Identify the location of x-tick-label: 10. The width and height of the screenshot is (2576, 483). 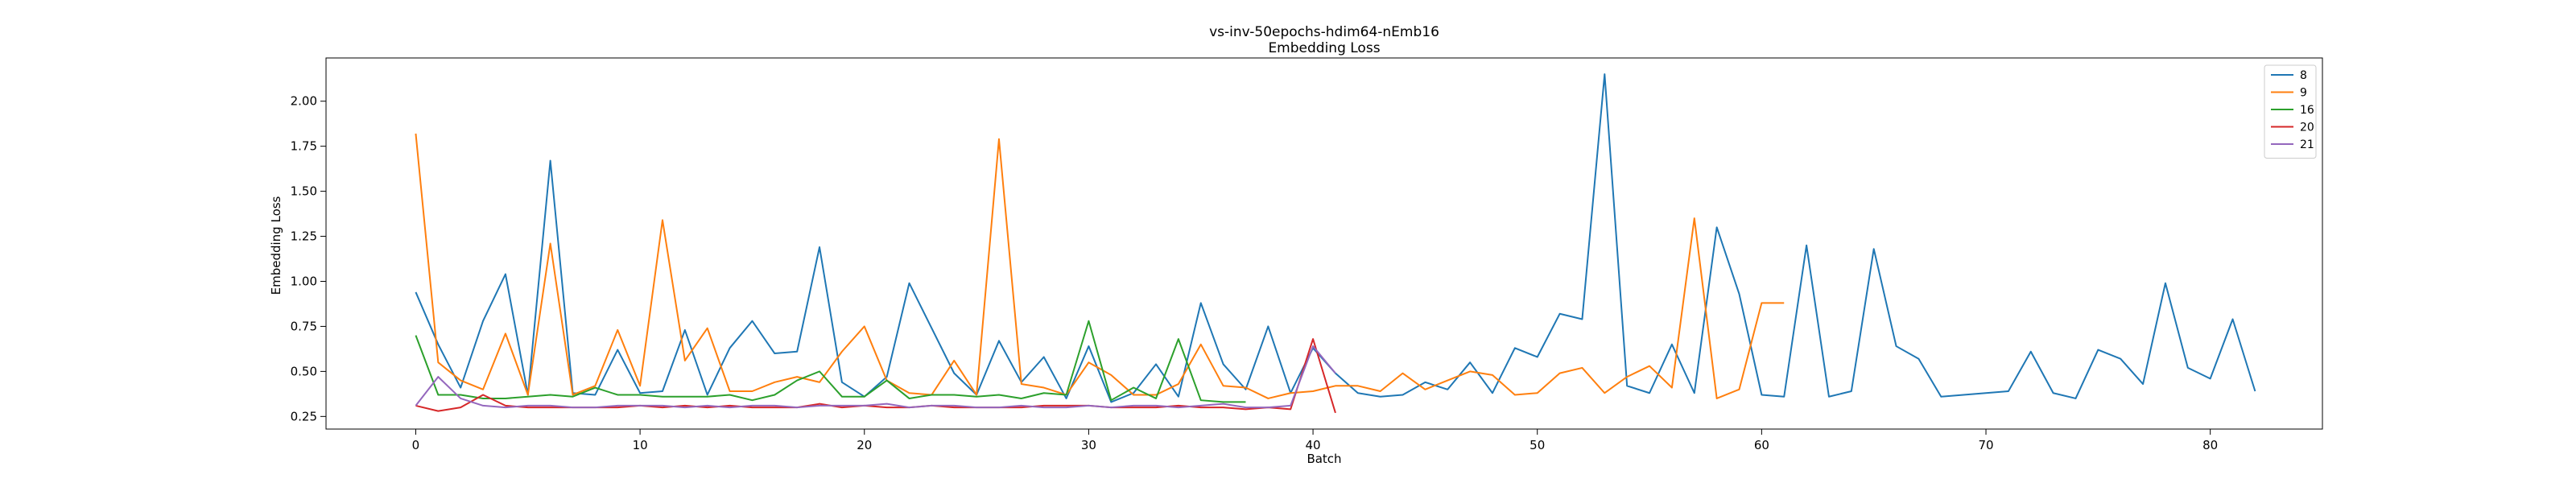
(640, 445).